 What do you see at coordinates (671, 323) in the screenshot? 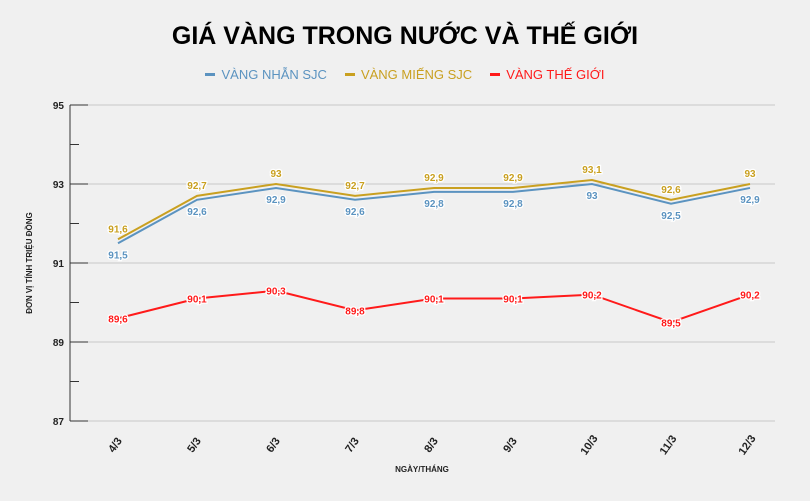
I see `data-label: 89,5` at bounding box center [671, 323].